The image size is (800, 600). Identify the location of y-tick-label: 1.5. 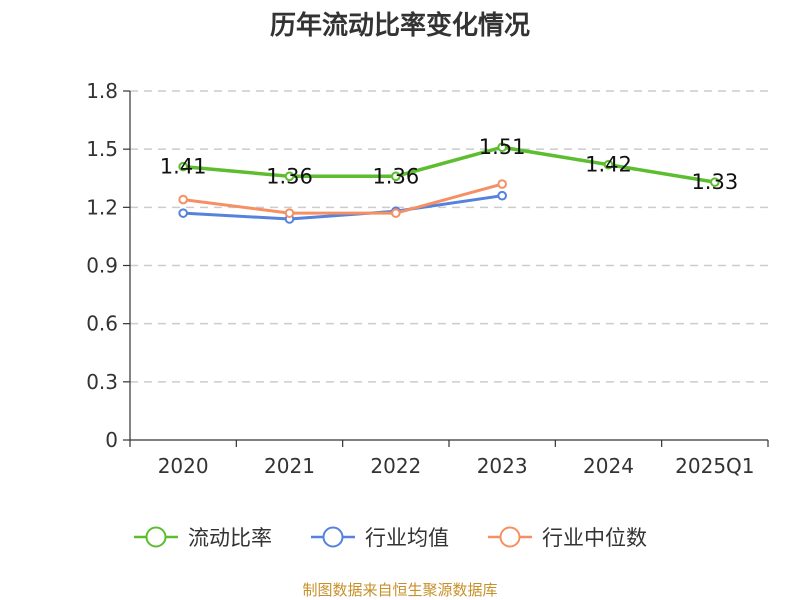
(102, 149).